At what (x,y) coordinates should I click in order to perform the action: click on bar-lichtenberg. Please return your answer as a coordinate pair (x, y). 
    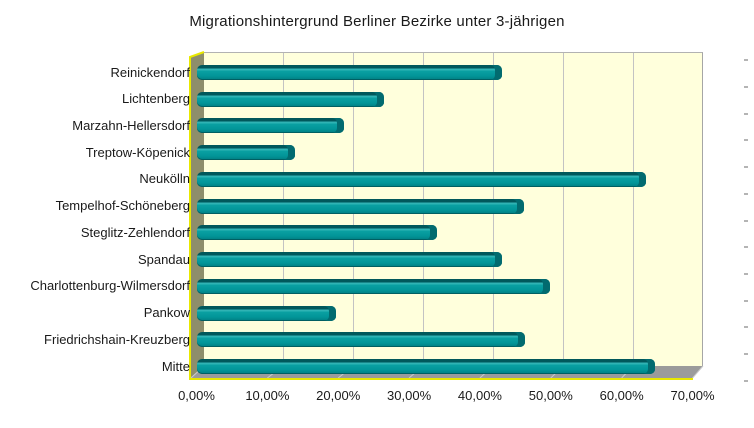
    Looking at the image, I should click on (291, 99).